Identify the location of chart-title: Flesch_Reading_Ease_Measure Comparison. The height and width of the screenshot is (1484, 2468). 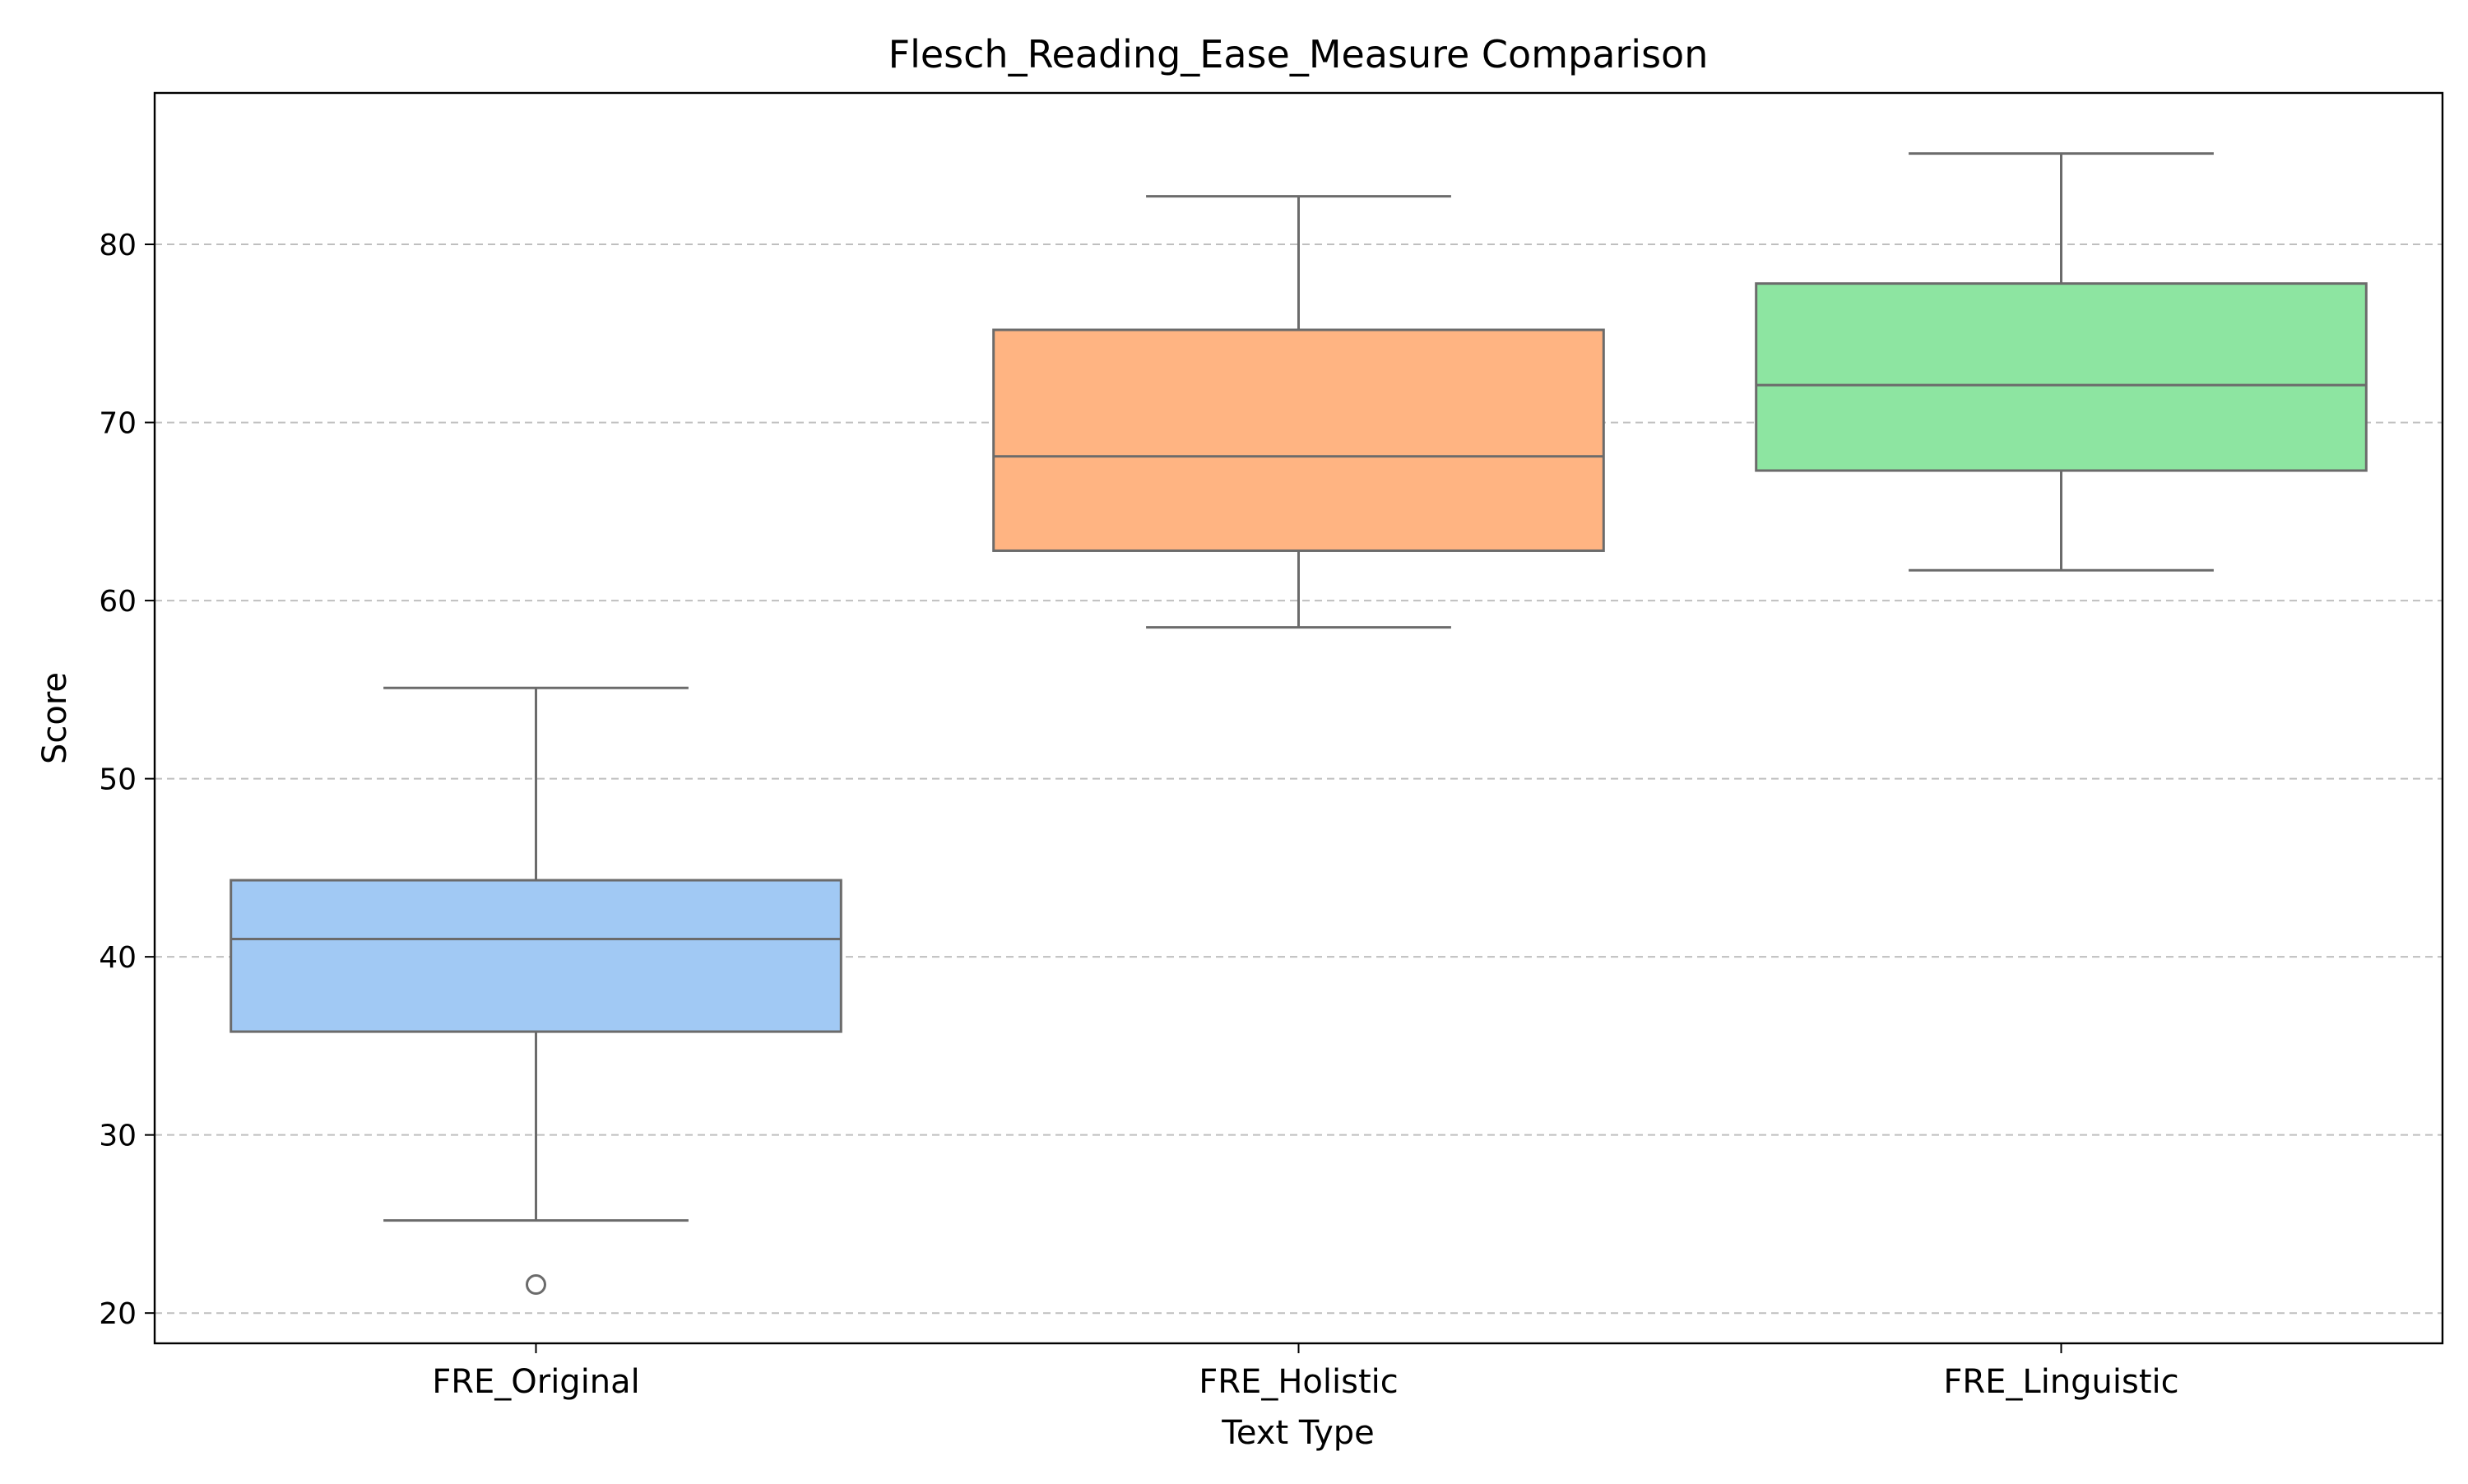
(1298, 54).